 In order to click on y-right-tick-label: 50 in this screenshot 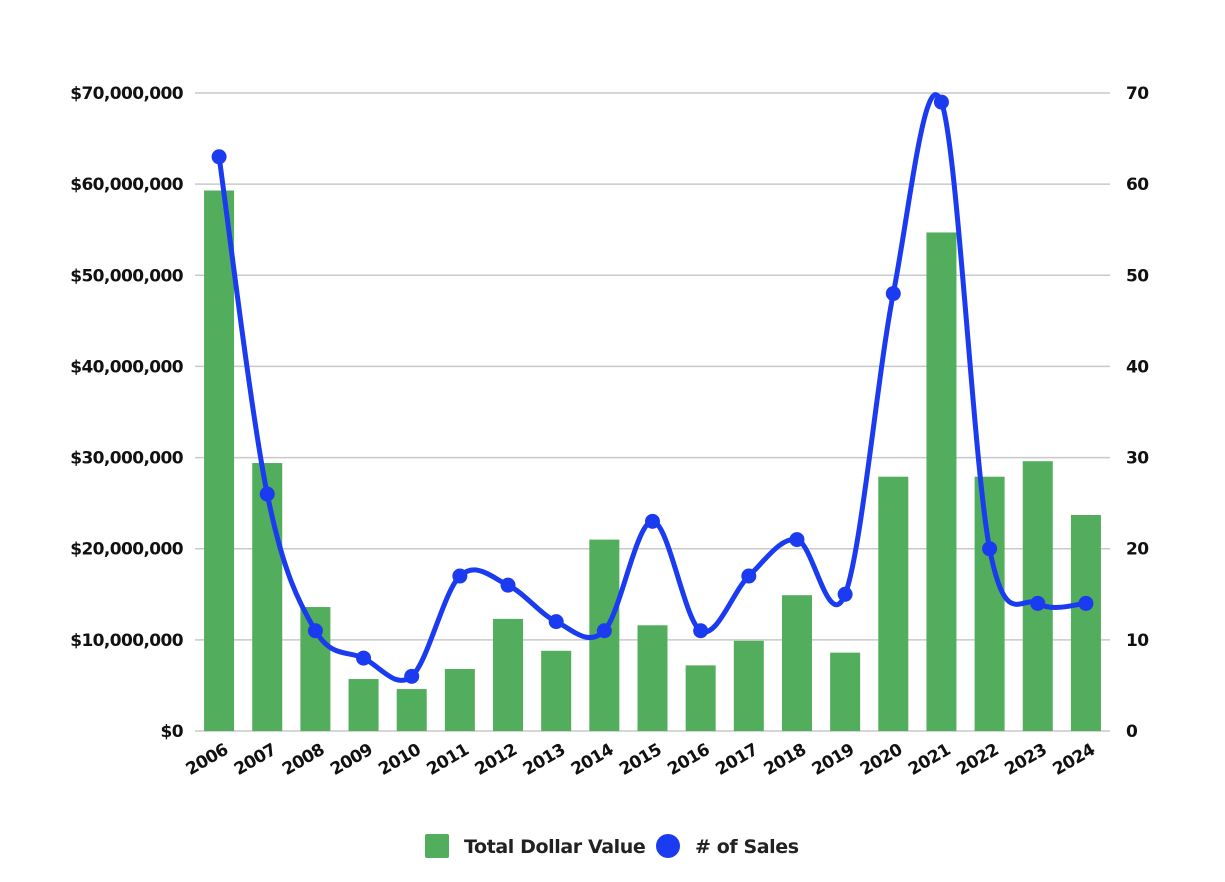, I will do `click(1137, 276)`.